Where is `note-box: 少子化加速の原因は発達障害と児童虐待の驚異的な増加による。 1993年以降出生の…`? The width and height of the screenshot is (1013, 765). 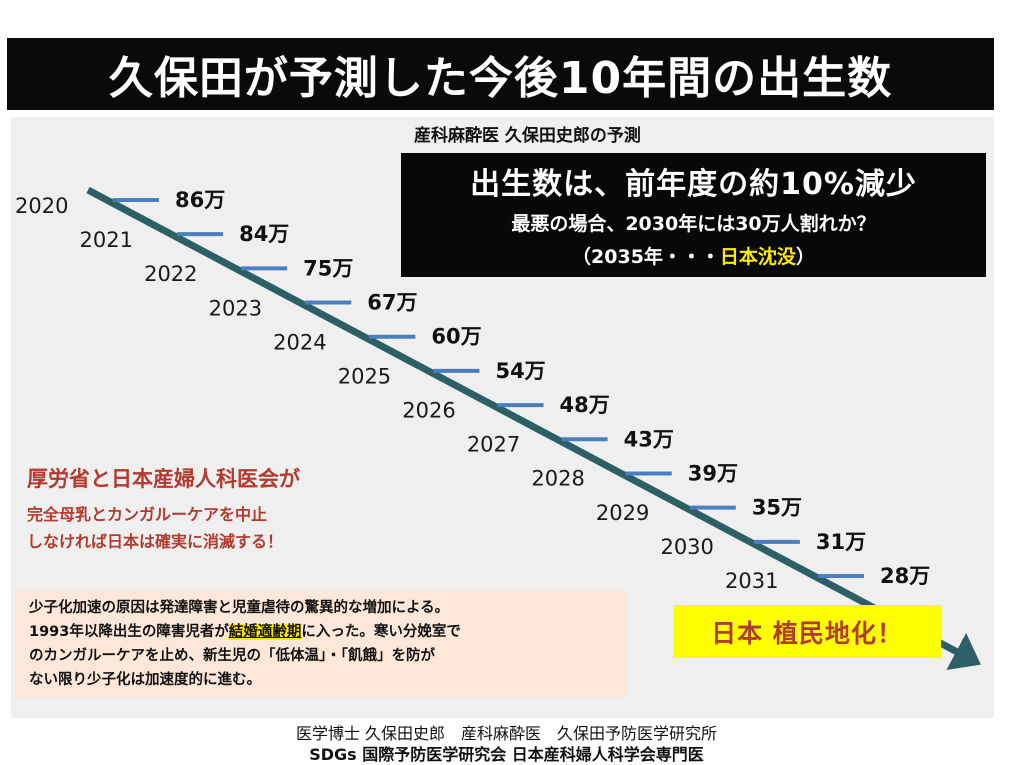 note-box: 少子化加速の原因は発達障害と児童虐待の驚異的な増加による。 1993年以降出生の… is located at coordinates (321, 644).